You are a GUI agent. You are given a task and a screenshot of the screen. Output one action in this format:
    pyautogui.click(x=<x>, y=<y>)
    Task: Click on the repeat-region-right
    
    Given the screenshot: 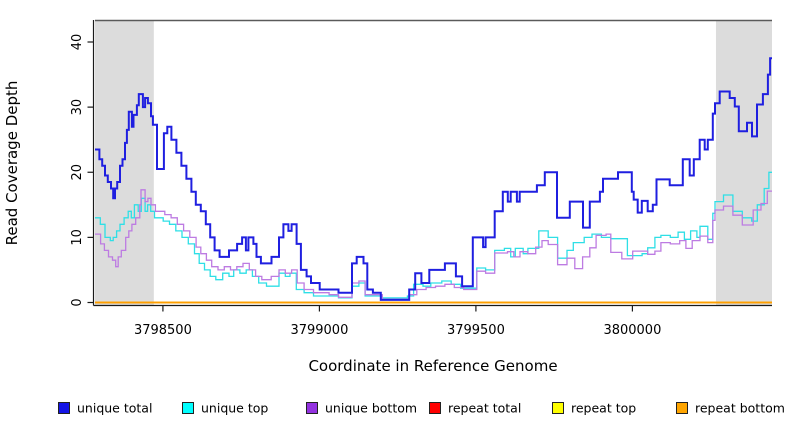 What is the action you would take?
    pyautogui.click(x=743, y=163)
    